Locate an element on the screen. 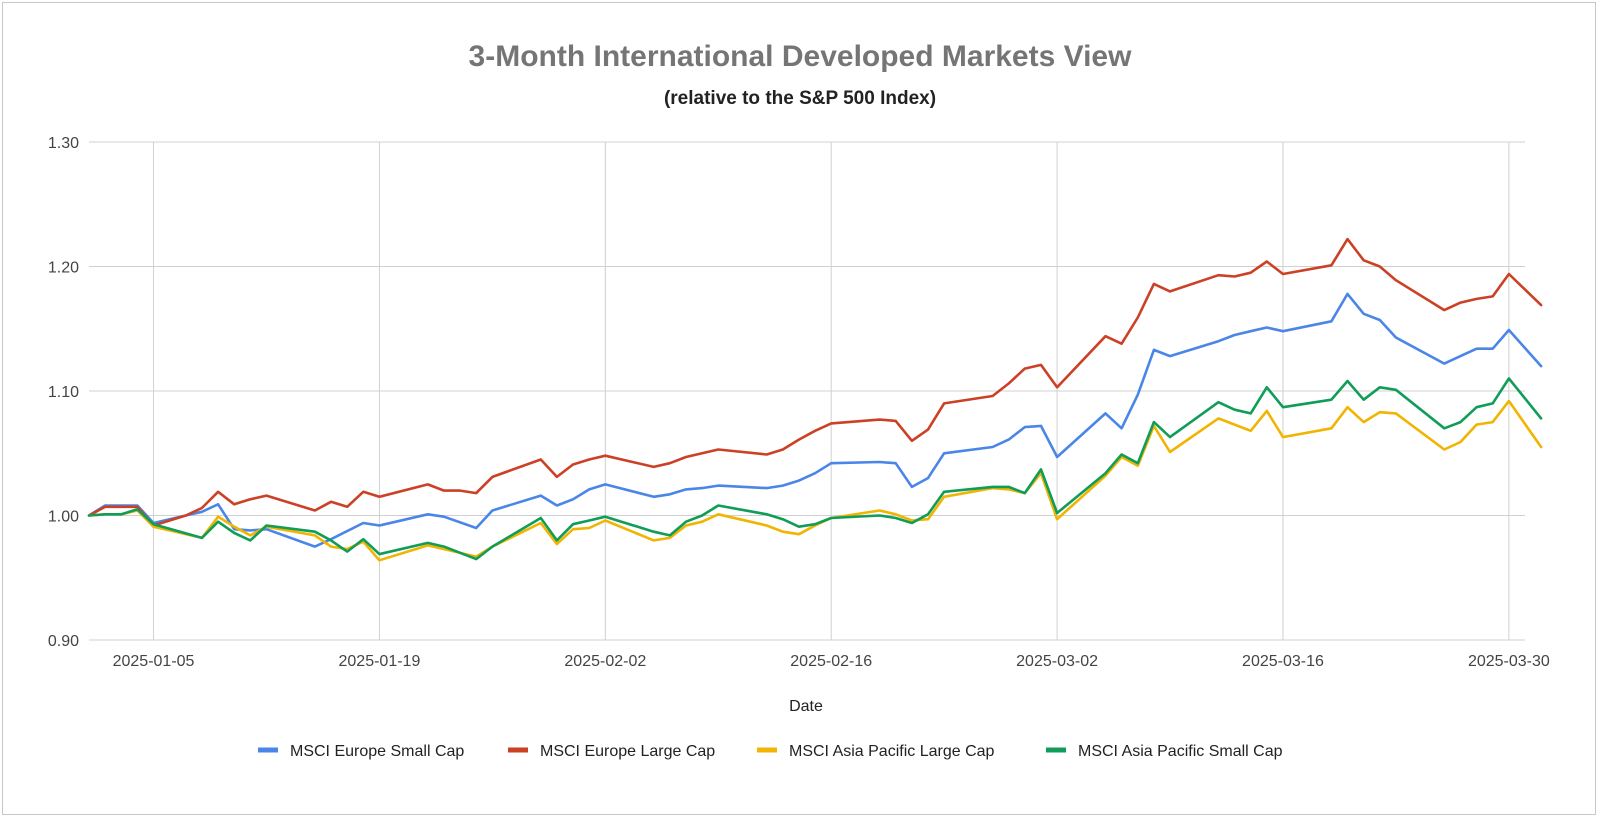 Image resolution: width=1600 pixels, height=819 pixels. x-tick-label: 2025-03-16 is located at coordinates (1283, 661).